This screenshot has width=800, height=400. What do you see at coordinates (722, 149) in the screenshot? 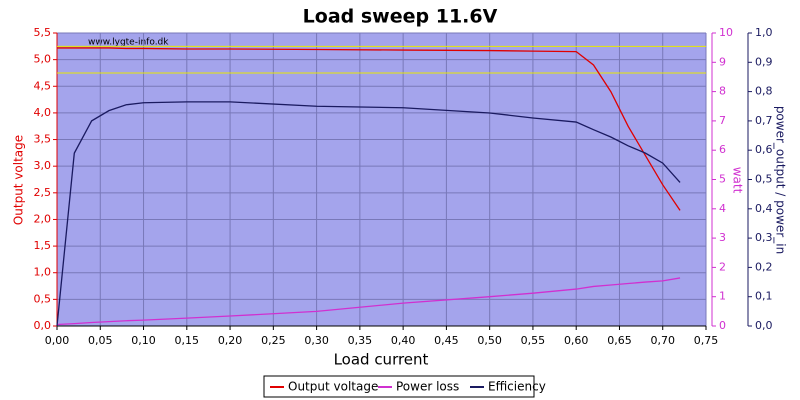
I see `y2-tick-label: 6` at bounding box center [722, 149].